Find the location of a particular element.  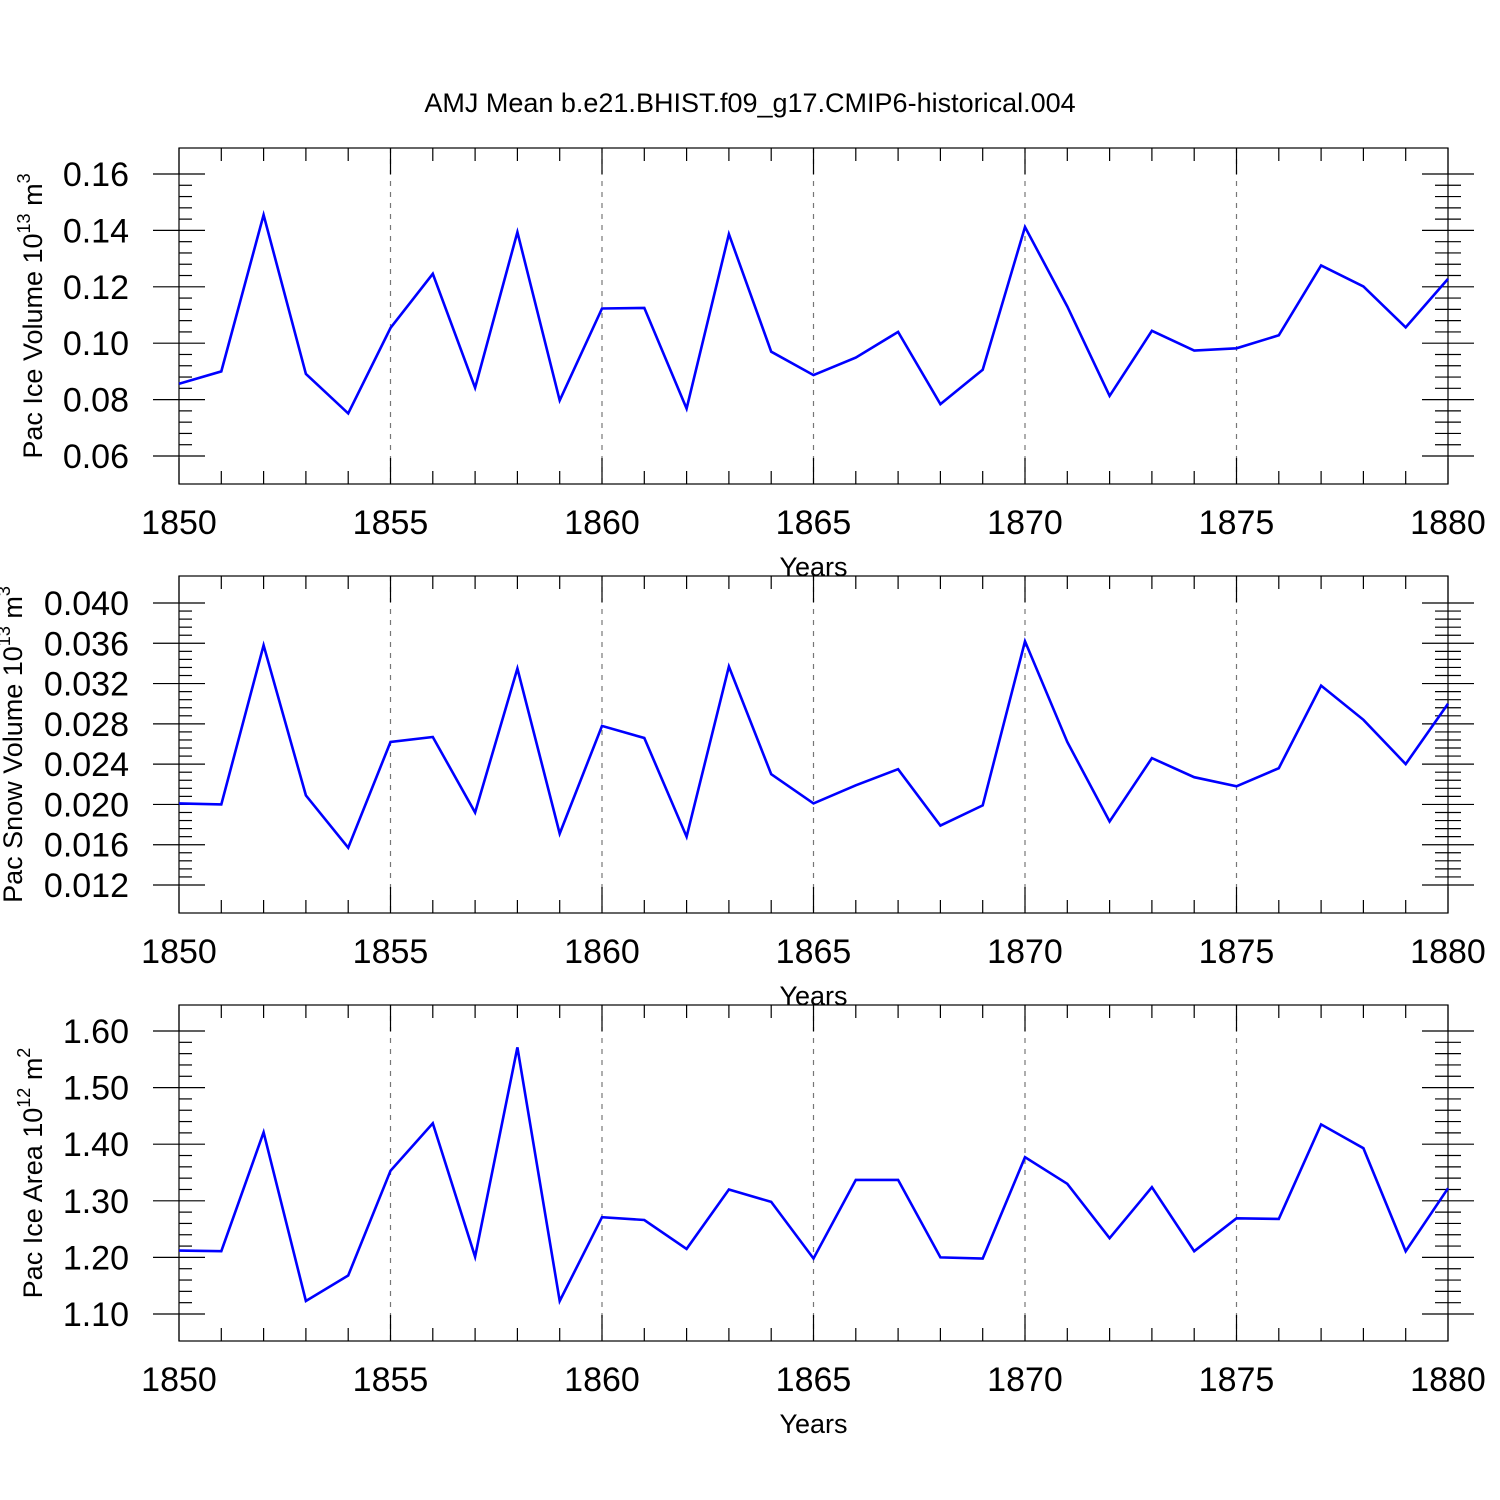

y-tick-label: 0.032 is located at coordinates (86, 685).